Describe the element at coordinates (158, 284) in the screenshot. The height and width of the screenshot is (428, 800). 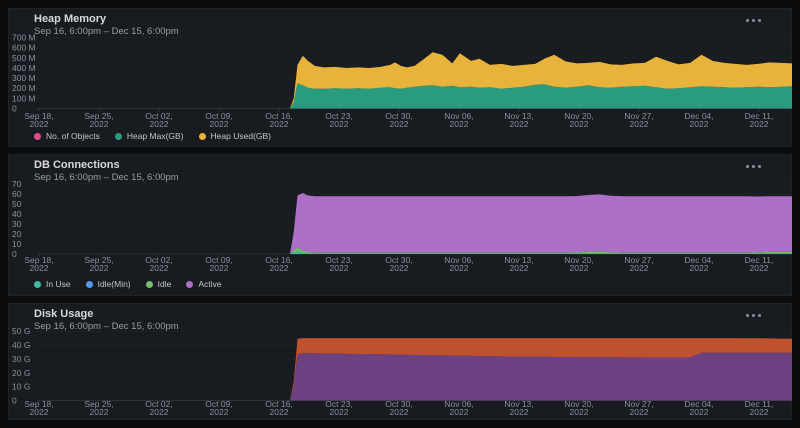
I see `legend-item: Idle` at that location.